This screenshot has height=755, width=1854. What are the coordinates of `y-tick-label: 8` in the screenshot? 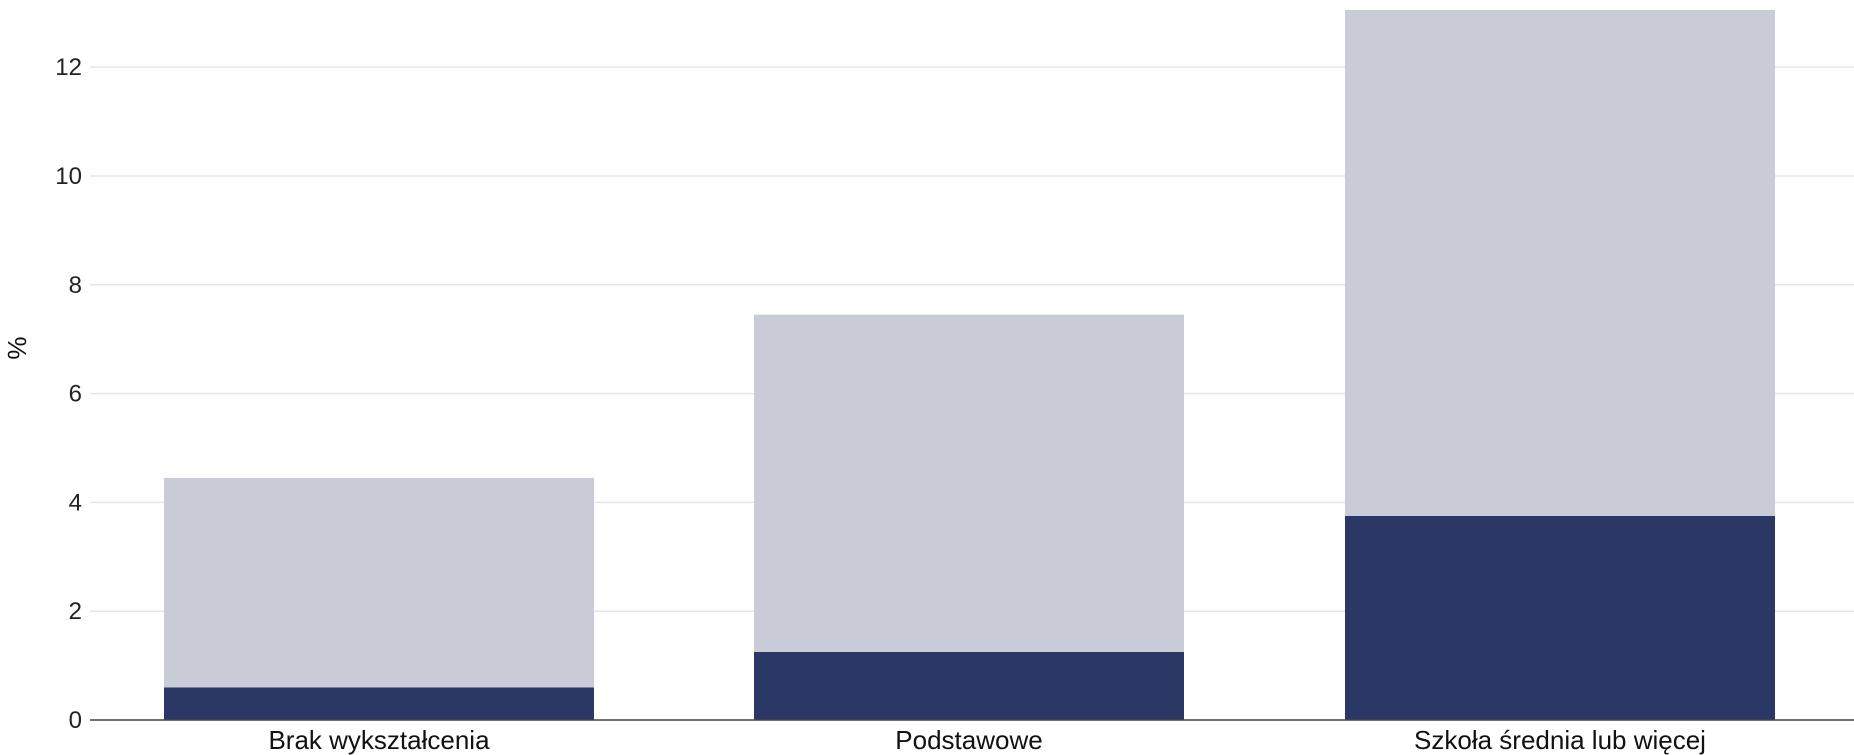 It's located at (75, 285).